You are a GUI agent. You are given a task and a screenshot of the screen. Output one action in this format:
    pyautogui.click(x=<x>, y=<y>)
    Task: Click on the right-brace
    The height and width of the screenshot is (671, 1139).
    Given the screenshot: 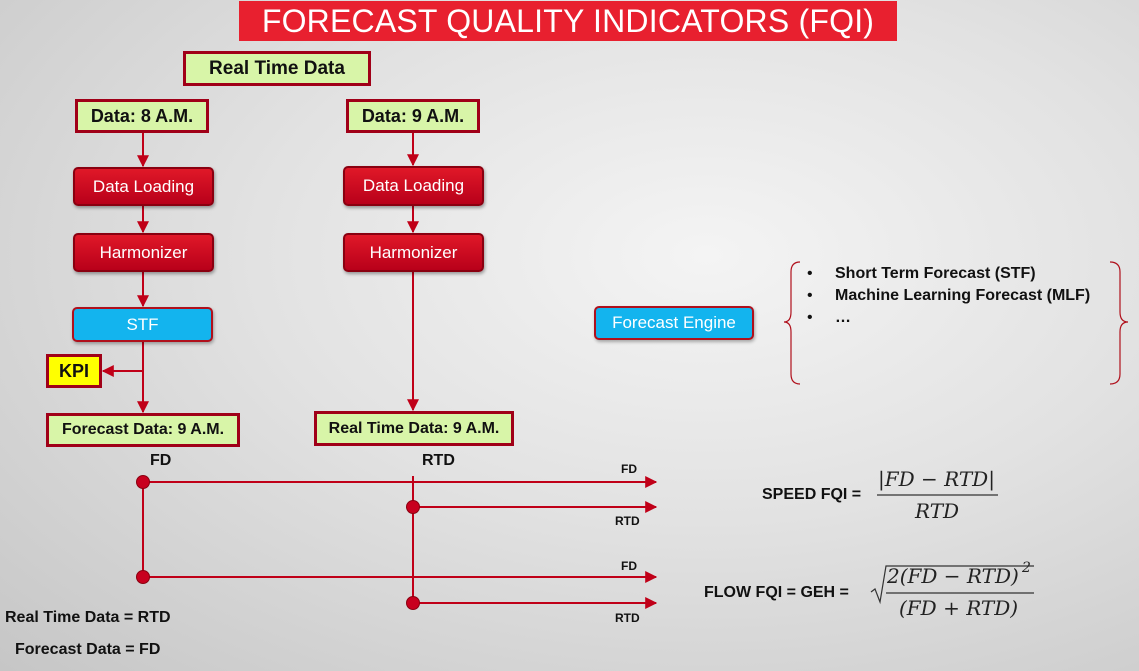 What is the action you would take?
    pyautogui.click(x=1119, y=323)
    